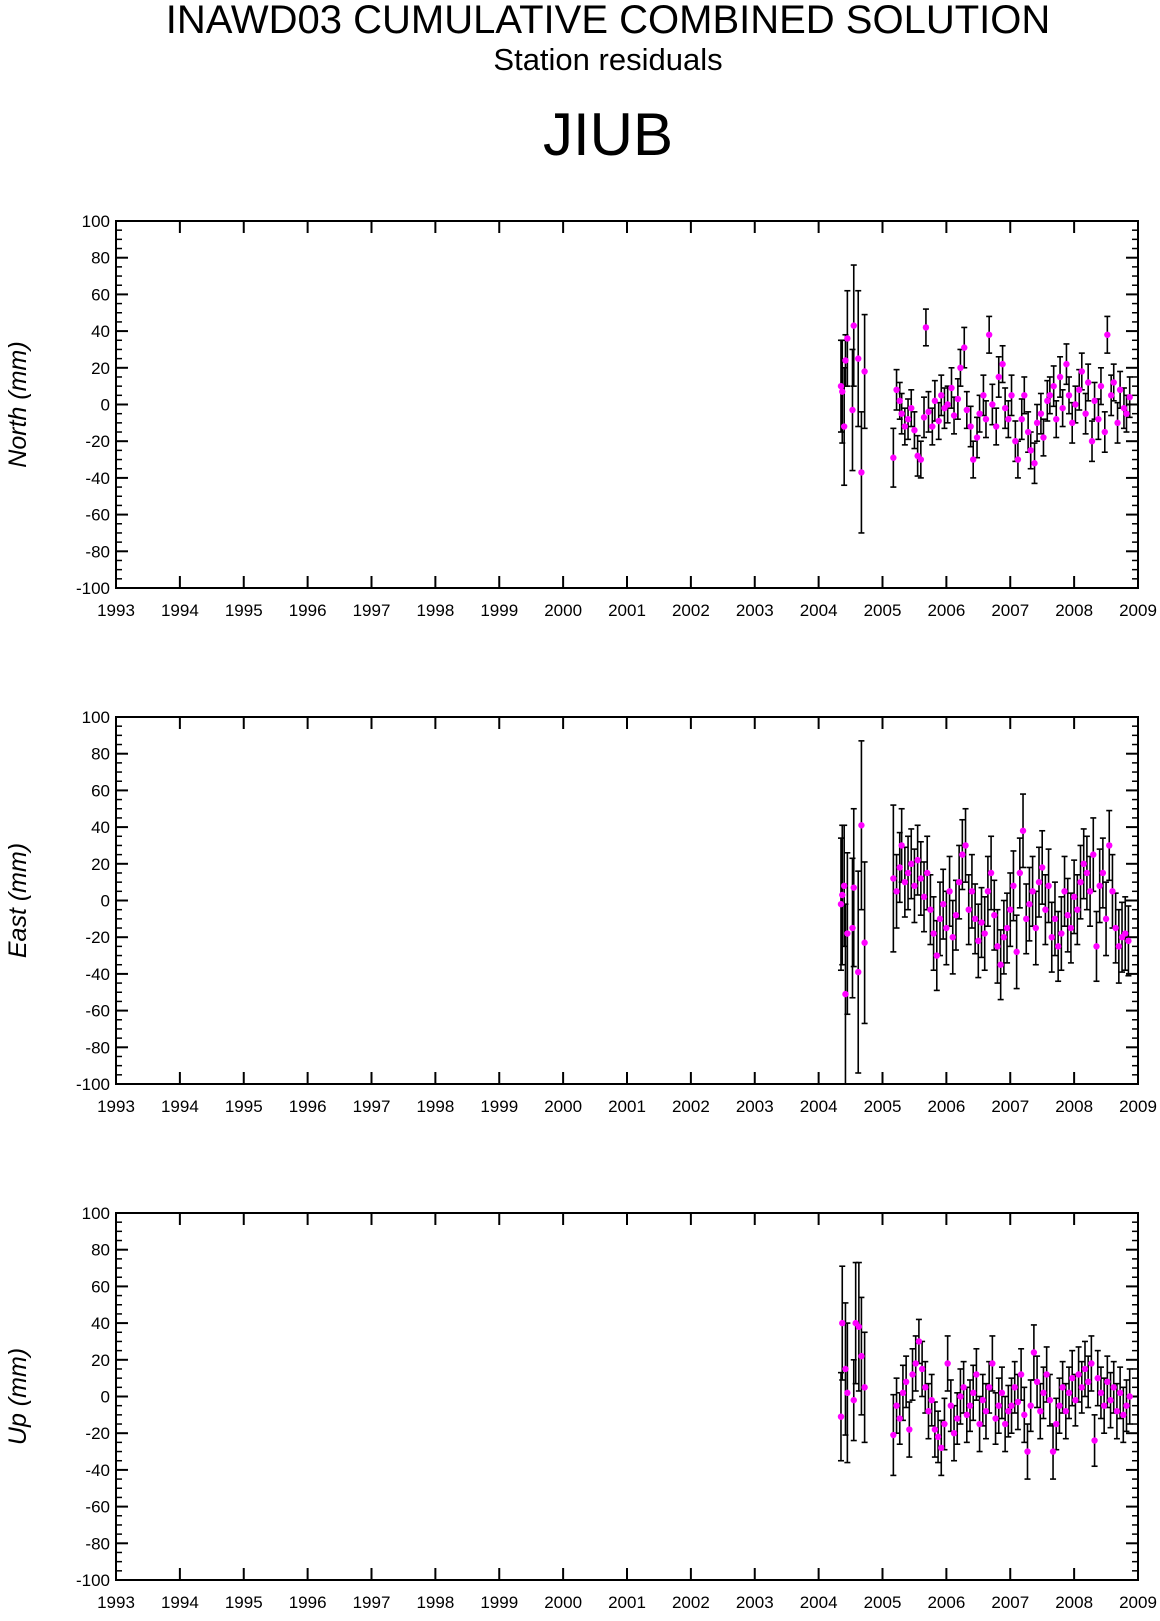 This screenshot has width=1160, height=1621. I want to click on x-tick-label: 1999, so click(499, 610).